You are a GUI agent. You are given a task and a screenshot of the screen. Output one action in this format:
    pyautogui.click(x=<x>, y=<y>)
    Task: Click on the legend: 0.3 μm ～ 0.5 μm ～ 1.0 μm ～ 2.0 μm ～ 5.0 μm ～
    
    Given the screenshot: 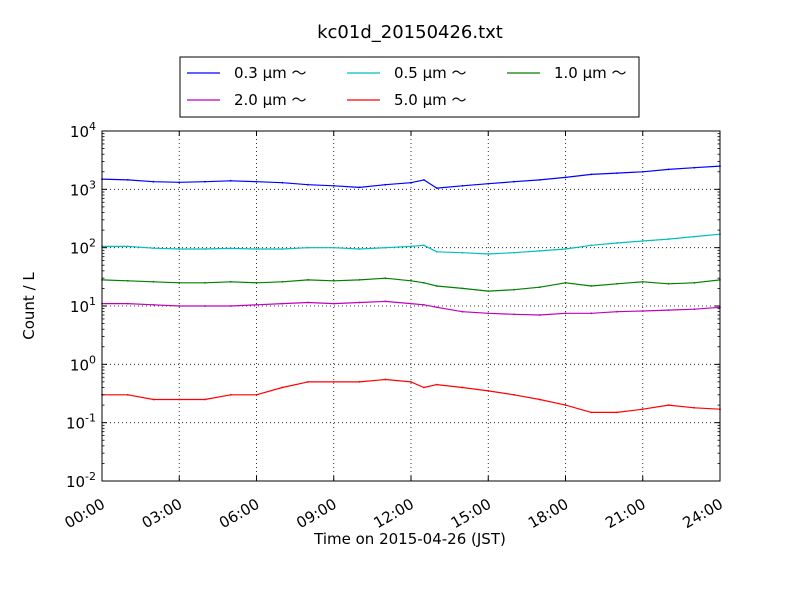 What is the action you would take?
    pyautogui.click(x=409, y=87)
    